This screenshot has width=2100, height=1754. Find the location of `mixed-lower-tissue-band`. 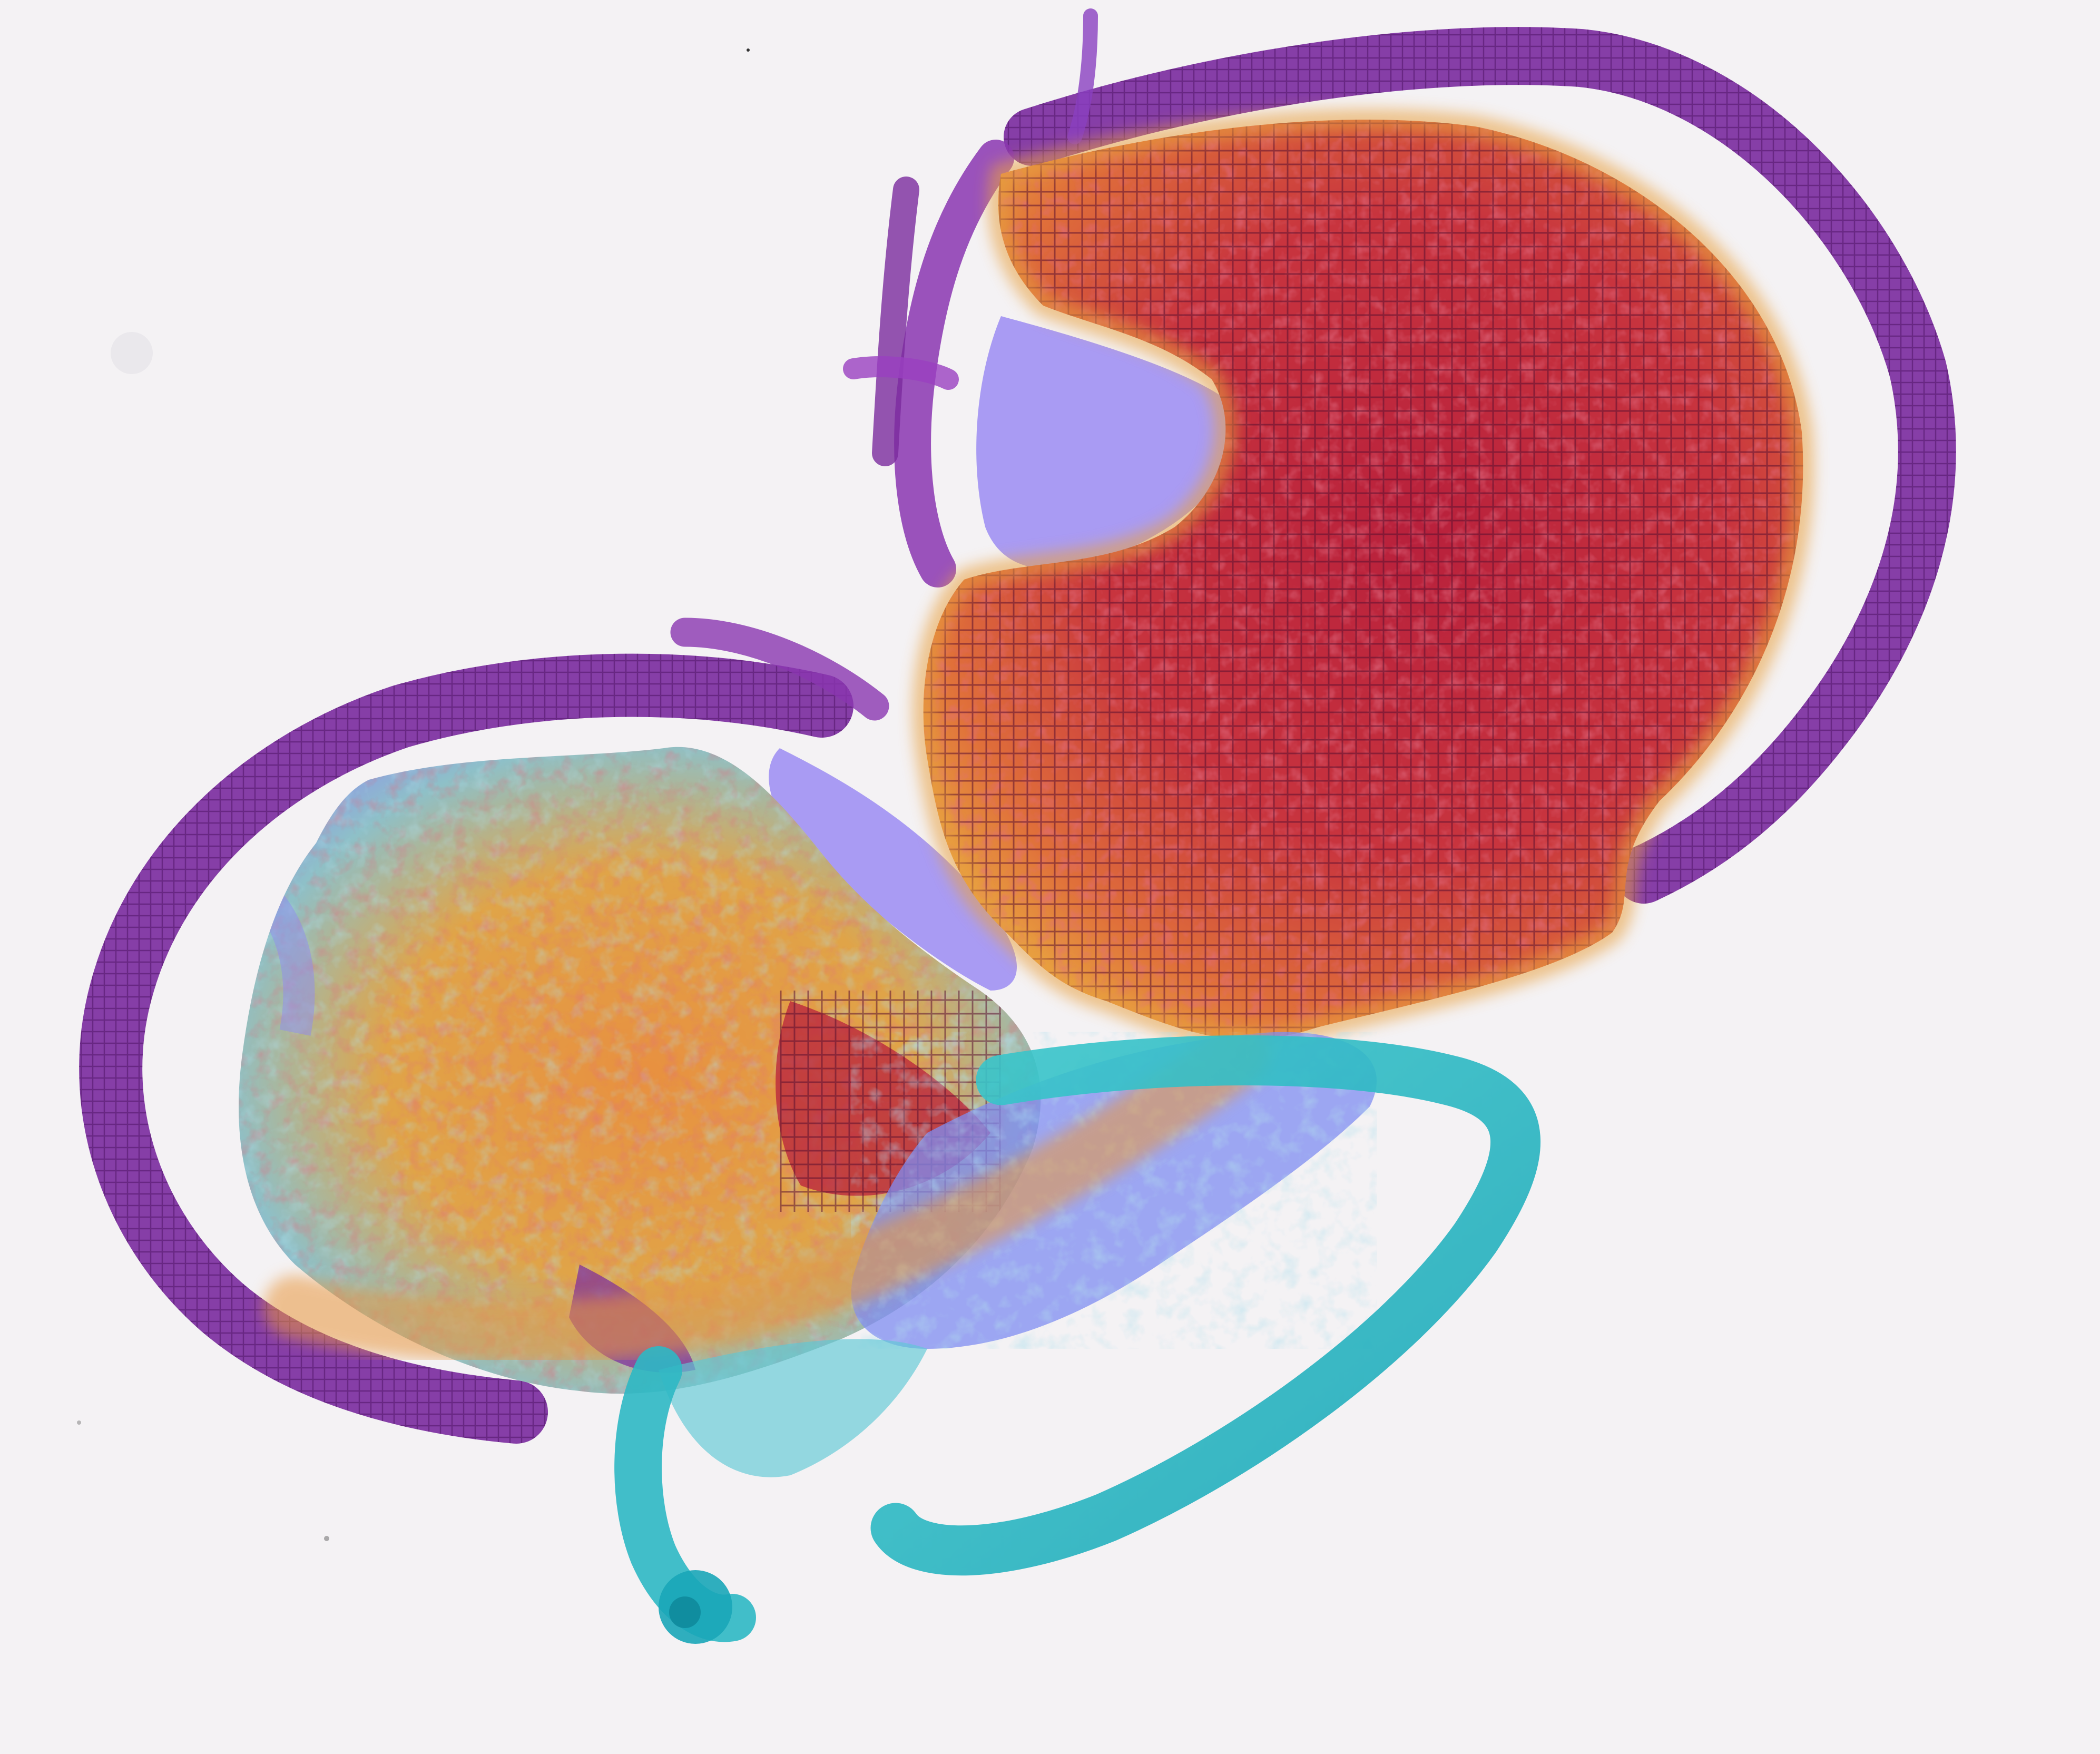

mixed-lower-tissue-band is located at coordinates (1018, 1254).